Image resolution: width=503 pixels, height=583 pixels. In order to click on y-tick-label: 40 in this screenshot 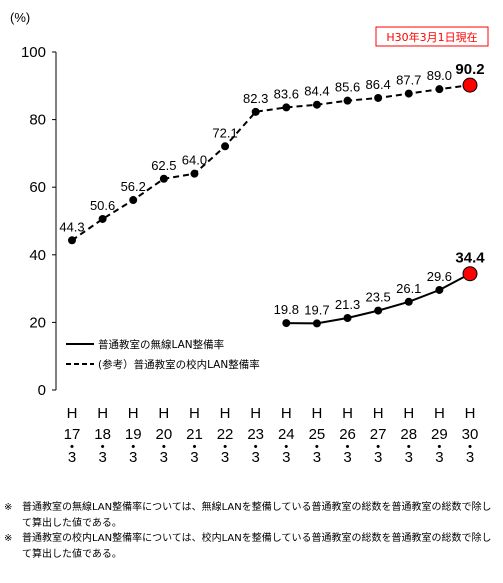, I will do `click(37, 255)`.